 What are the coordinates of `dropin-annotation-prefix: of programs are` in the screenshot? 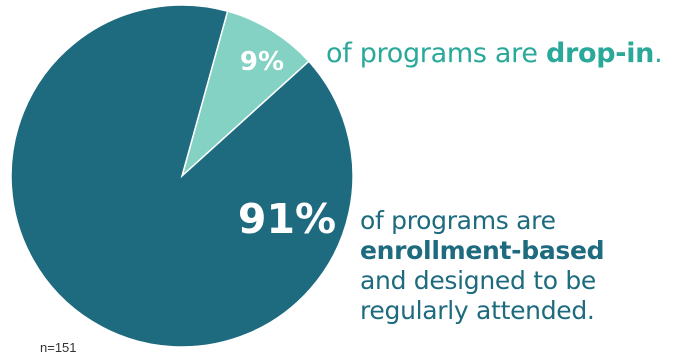 It's located at (436, 53).